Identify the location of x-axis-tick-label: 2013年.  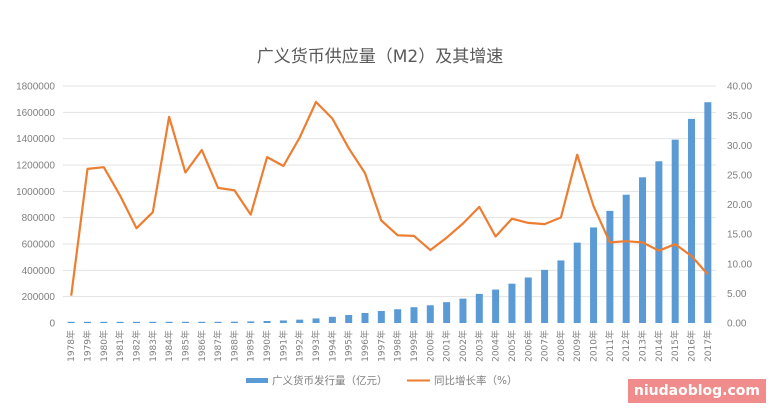
(643, 346).